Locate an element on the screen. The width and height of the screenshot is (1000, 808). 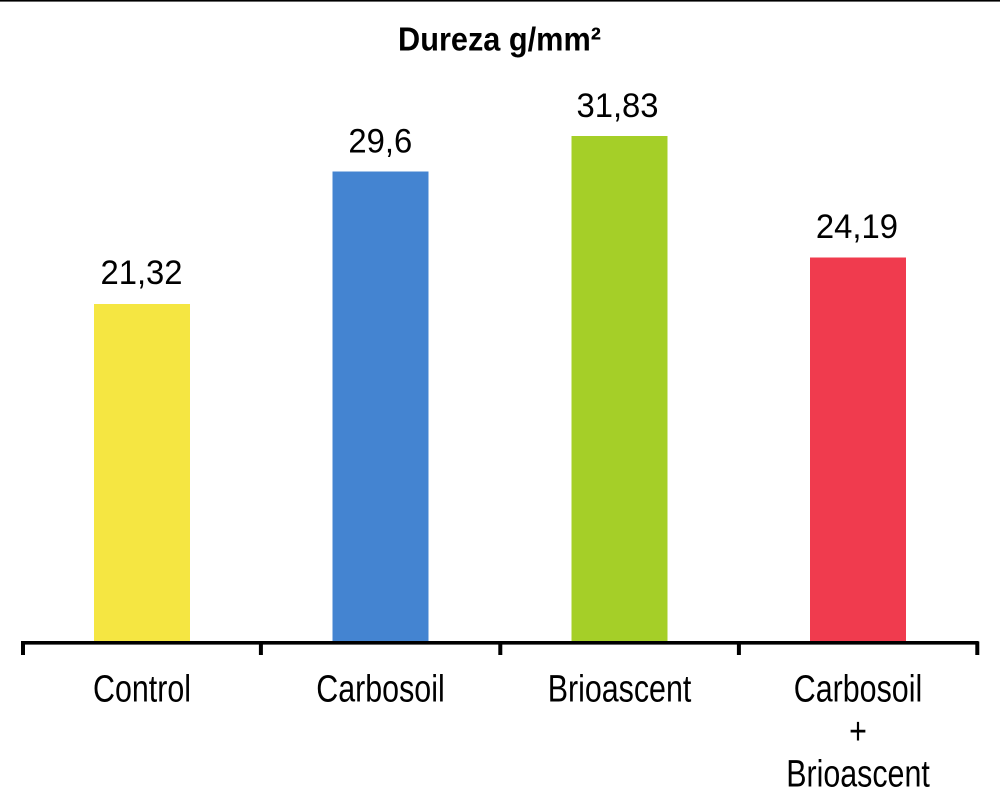
svg-text: 31,83 is located at coordinates (617, 106).